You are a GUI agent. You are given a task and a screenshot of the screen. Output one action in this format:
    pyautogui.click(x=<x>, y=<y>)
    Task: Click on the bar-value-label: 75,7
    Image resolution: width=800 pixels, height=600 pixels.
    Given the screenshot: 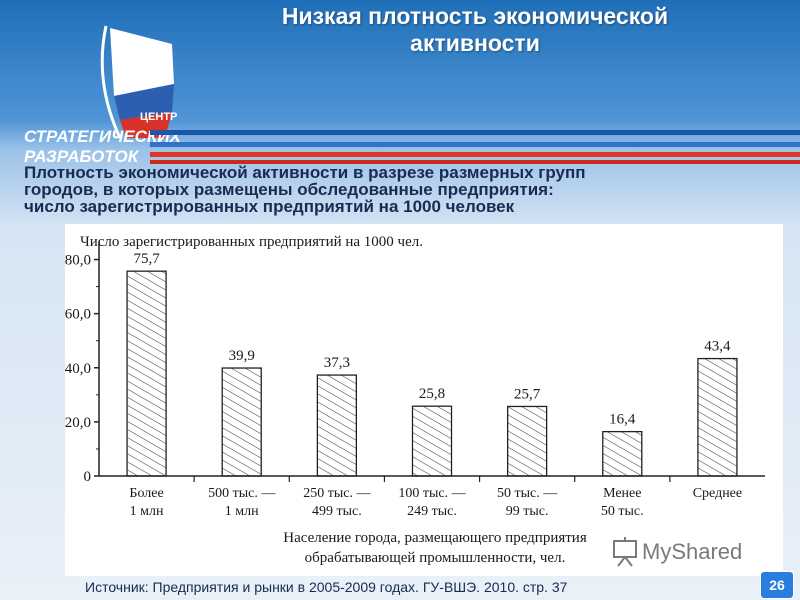 What is the action you would take?
    pyautogui.click(x=146, y=259)
    